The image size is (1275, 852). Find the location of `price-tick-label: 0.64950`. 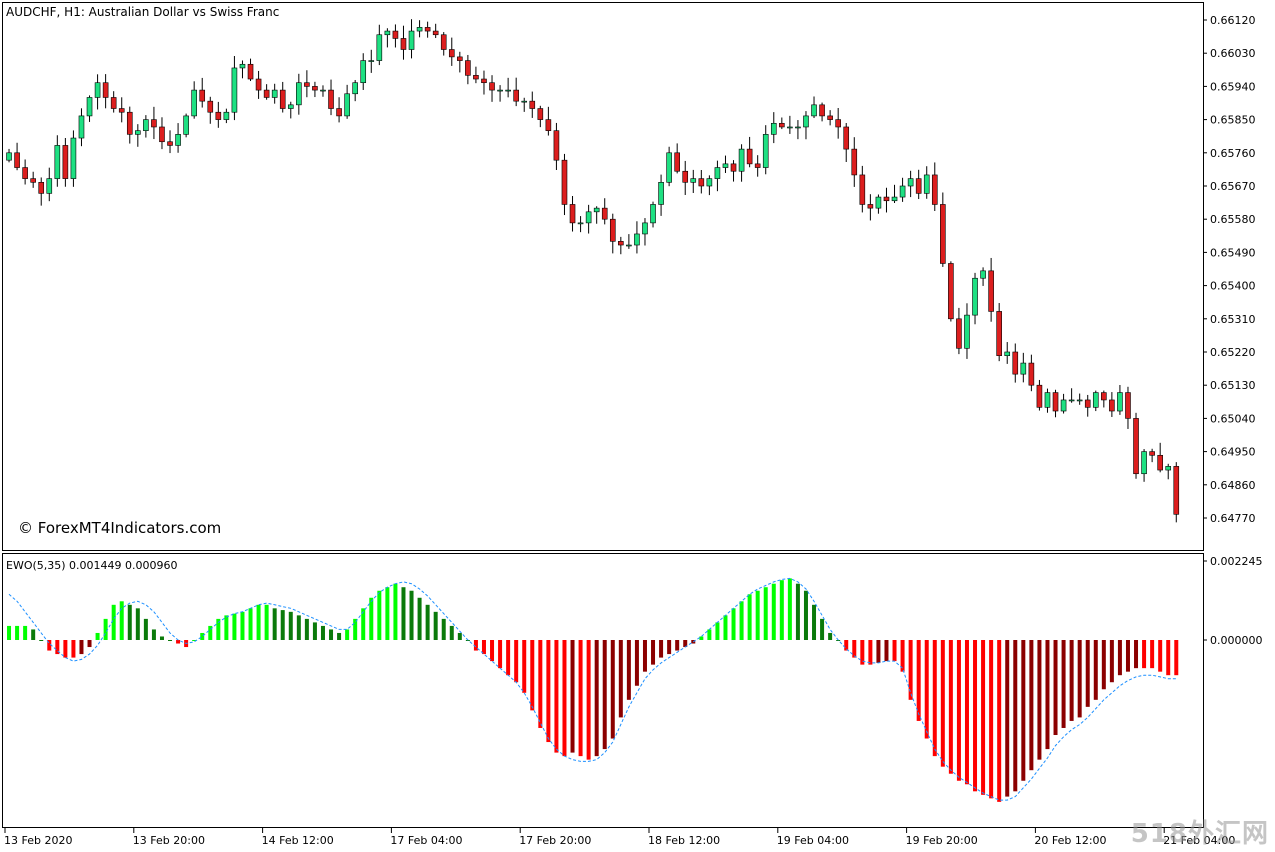

price-tick-label: 0.64950 is located at coordinates (1233, 452).